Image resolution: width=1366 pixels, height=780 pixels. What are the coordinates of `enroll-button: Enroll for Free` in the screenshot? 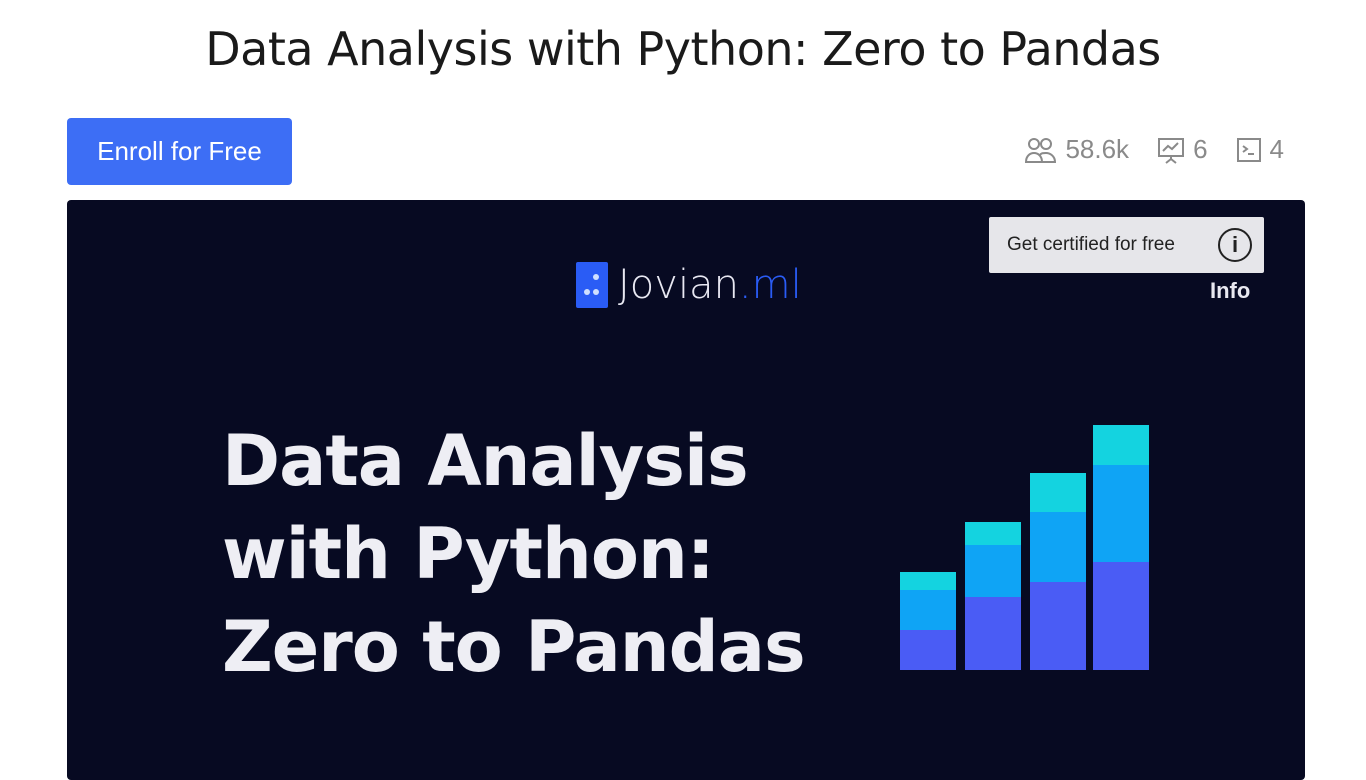 It's located at (179, 151).